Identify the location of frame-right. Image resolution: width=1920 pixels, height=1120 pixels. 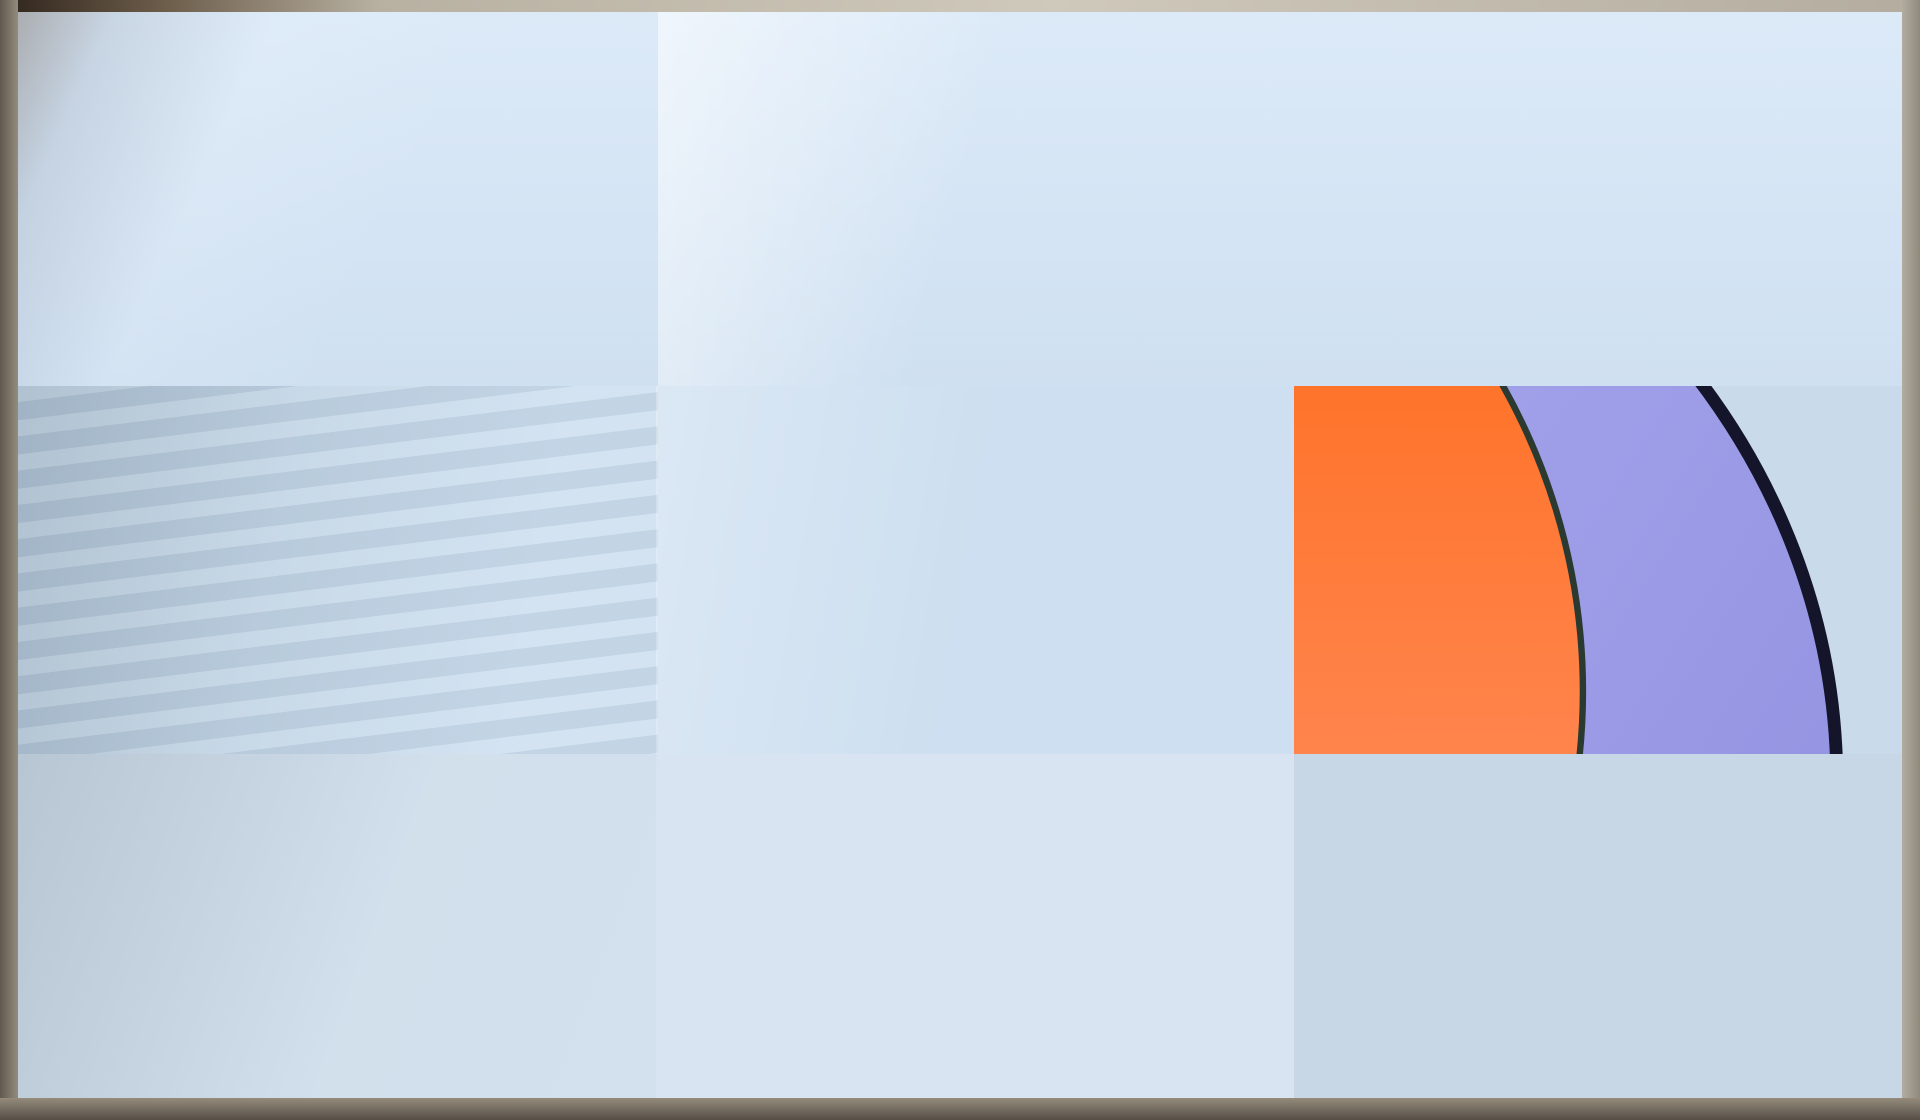
(1911, 560).